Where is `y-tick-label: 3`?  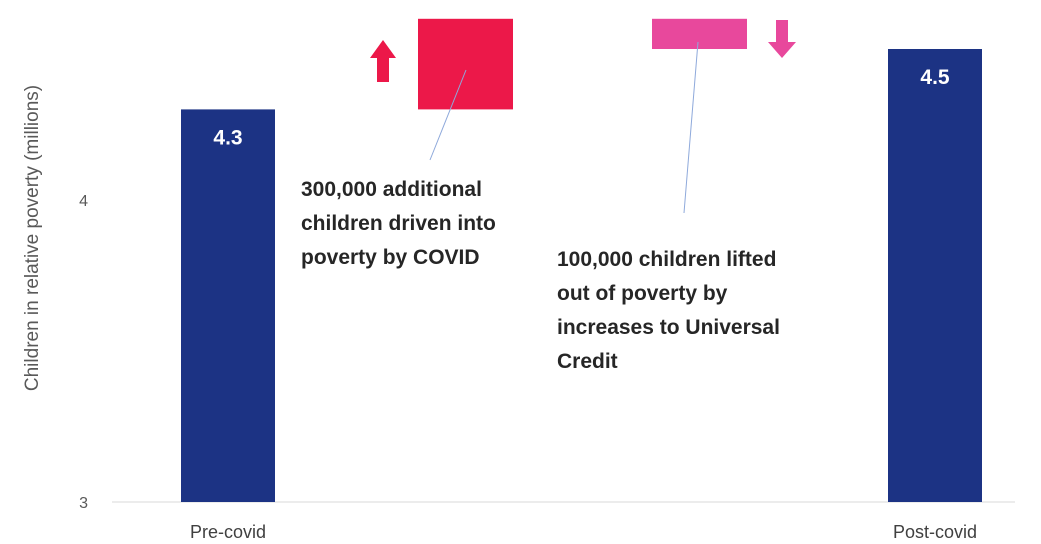 y-tick-label: 3 is located at coordinates (83, 503).